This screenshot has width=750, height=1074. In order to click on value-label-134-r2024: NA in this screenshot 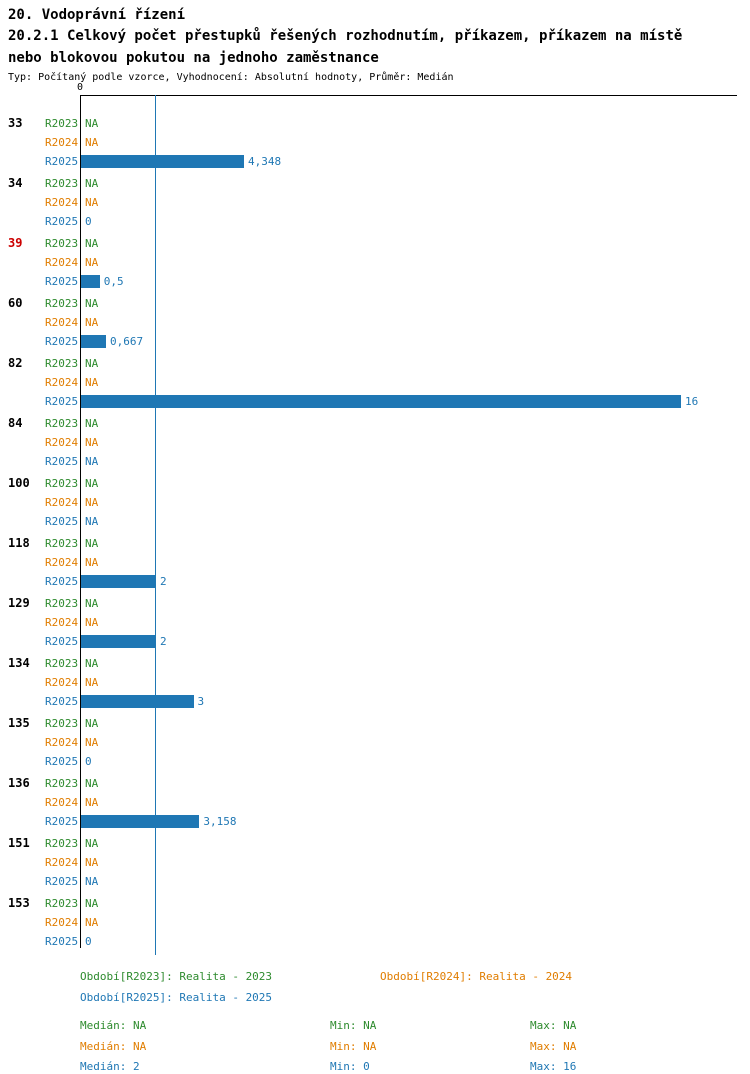, I will do `click(92, 682)`.